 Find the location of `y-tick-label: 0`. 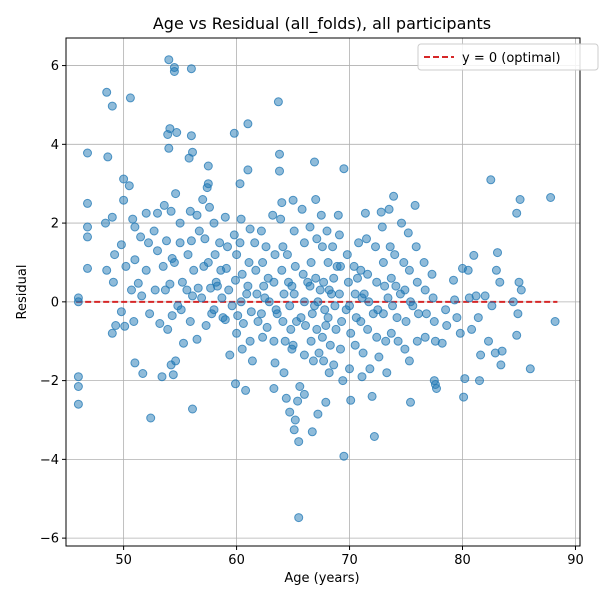

y-tick-label: 0 is located at coordinates (55, 302).